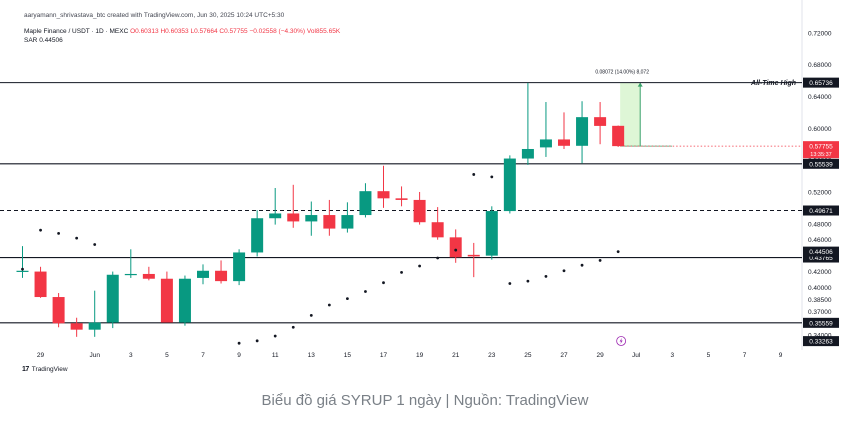 This screenshot has height=425, width=850. I want to click on current-price-tag-text: 0.57755, so click(821, 147).